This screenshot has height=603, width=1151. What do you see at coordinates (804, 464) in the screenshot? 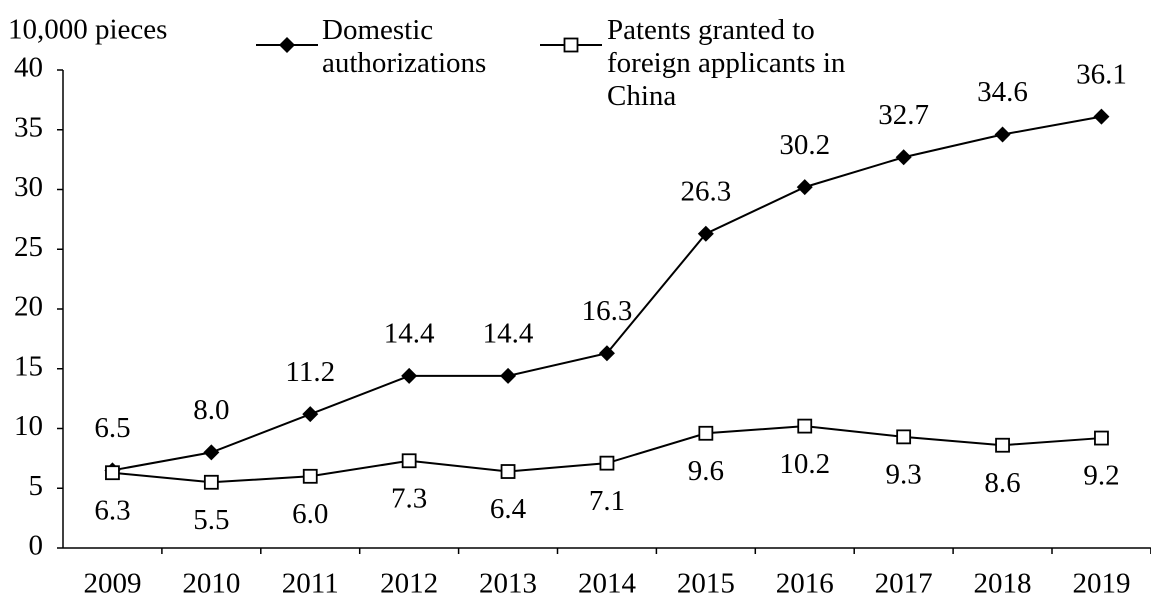
I see `data-label: 10.2` at bounding box center [804, 464].